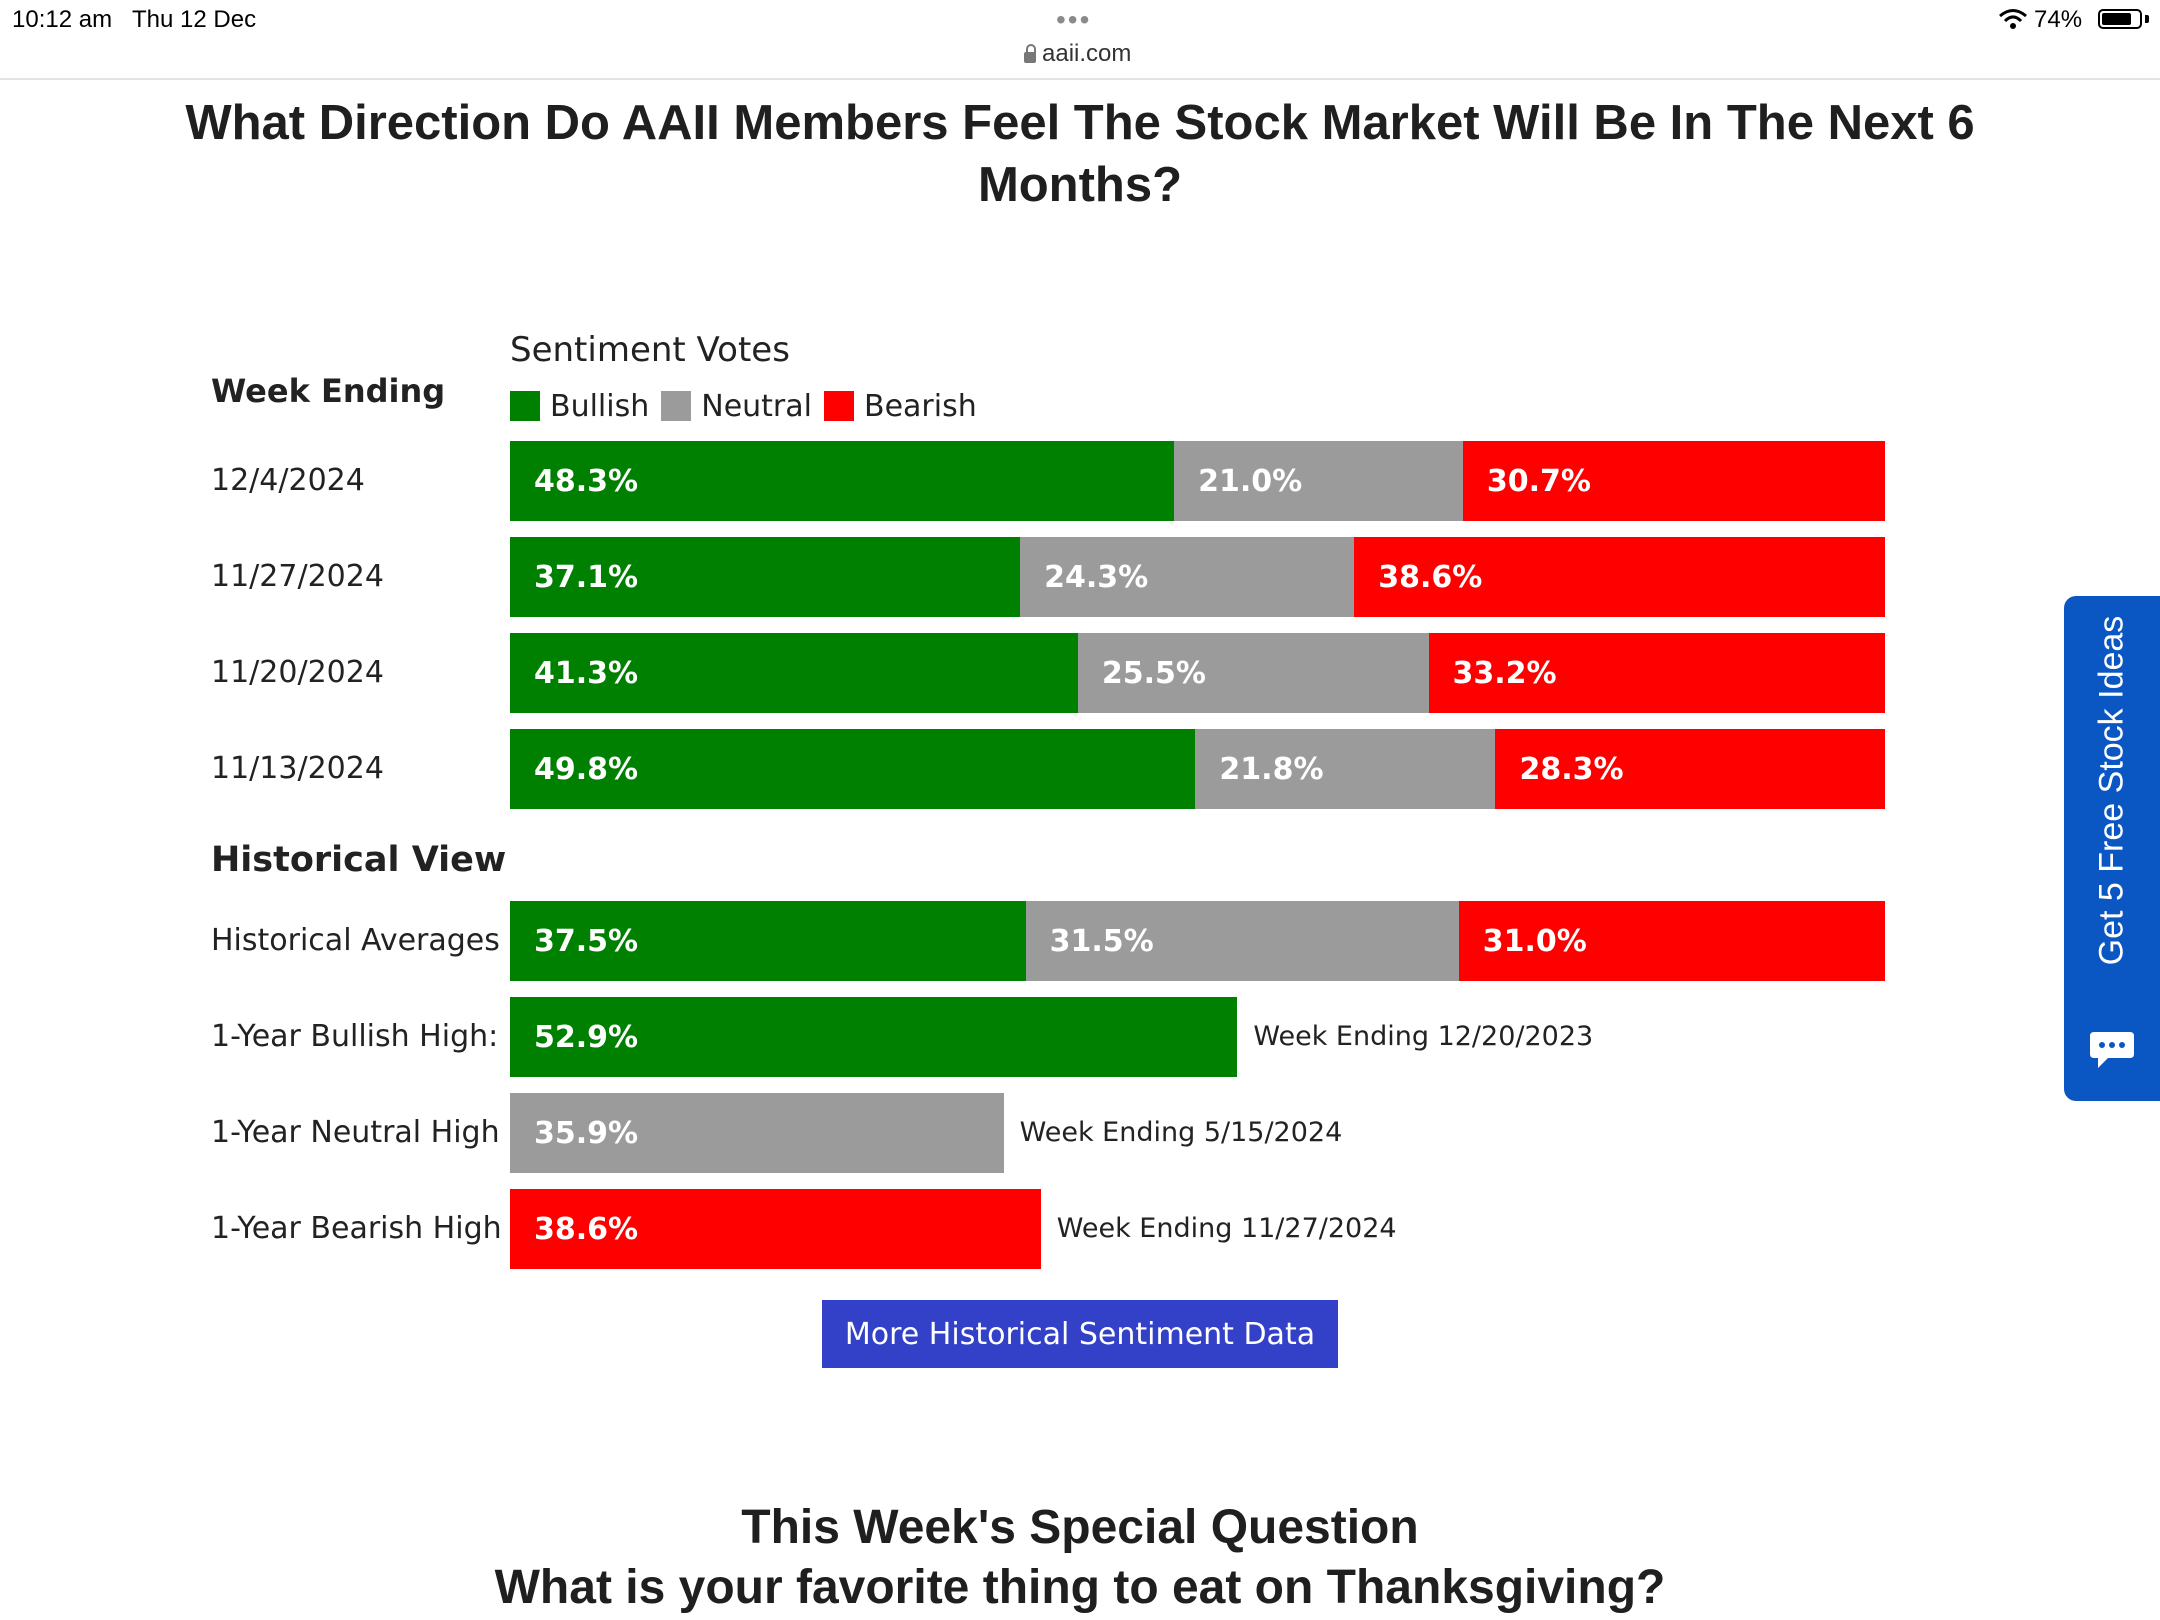 This screenshot has height=1620, width=2160. Describe the element at coordinates (359, 860) in the screenshot. I see `historical-view-title: Historical View` at that location.